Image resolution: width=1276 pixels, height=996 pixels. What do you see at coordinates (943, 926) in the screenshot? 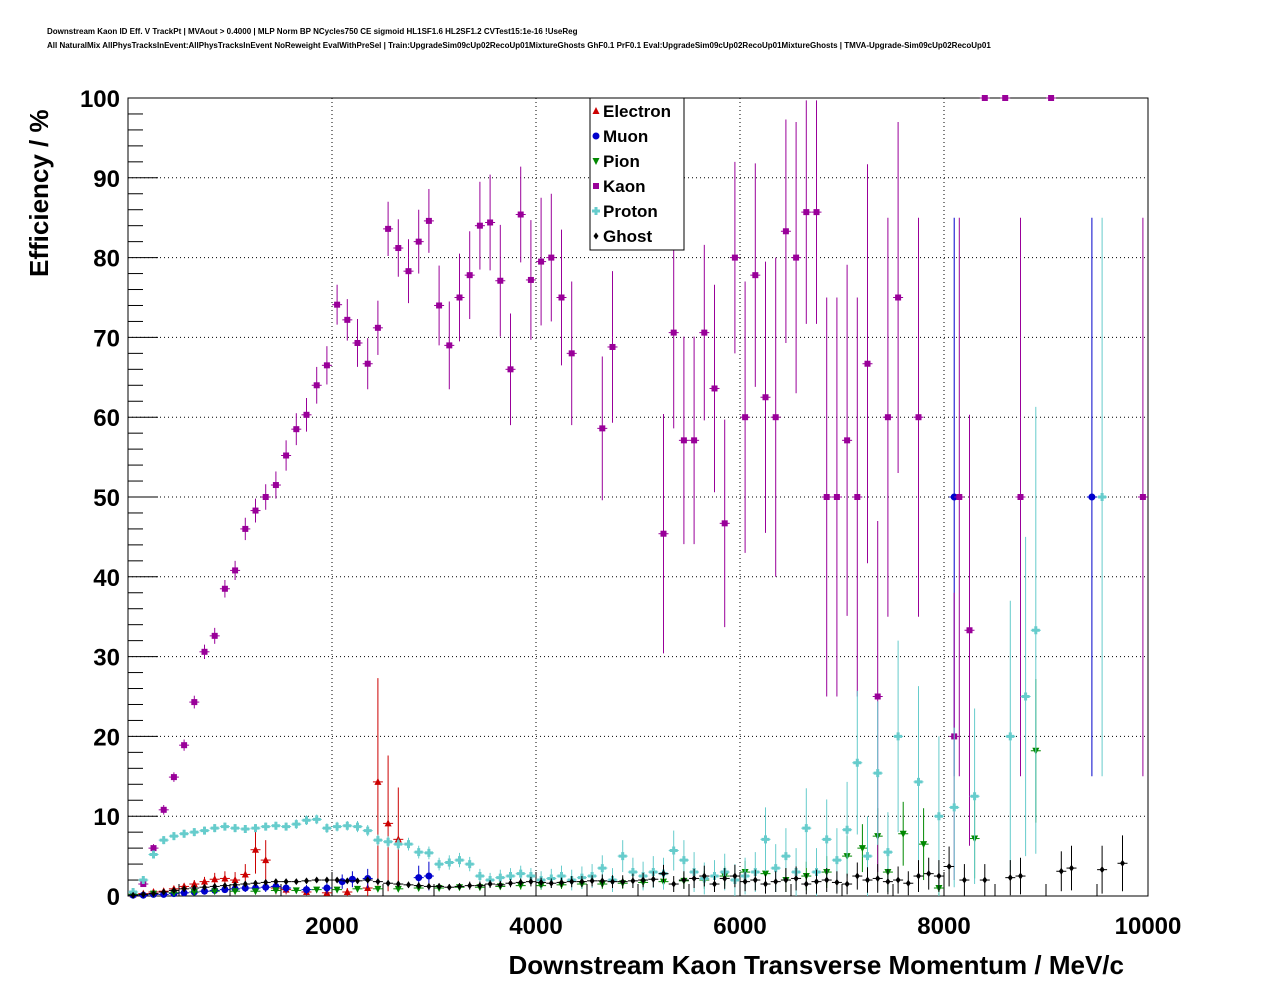
I see `x-tick-label: 8000` at bounding box center [943, 926].